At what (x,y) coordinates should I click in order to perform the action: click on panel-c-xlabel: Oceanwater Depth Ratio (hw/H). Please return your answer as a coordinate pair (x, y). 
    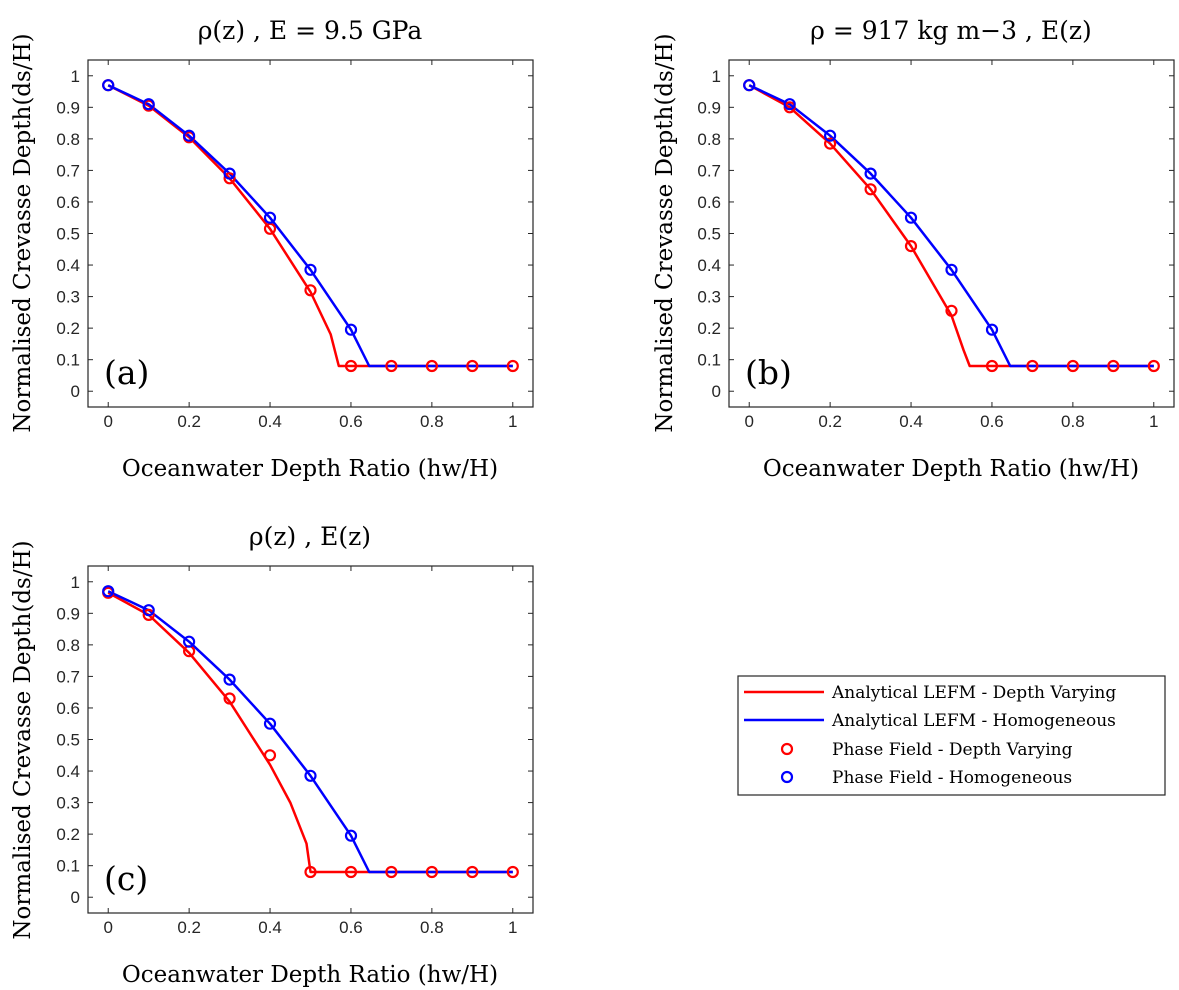
    Looking at the image, I should click on (310, 975).